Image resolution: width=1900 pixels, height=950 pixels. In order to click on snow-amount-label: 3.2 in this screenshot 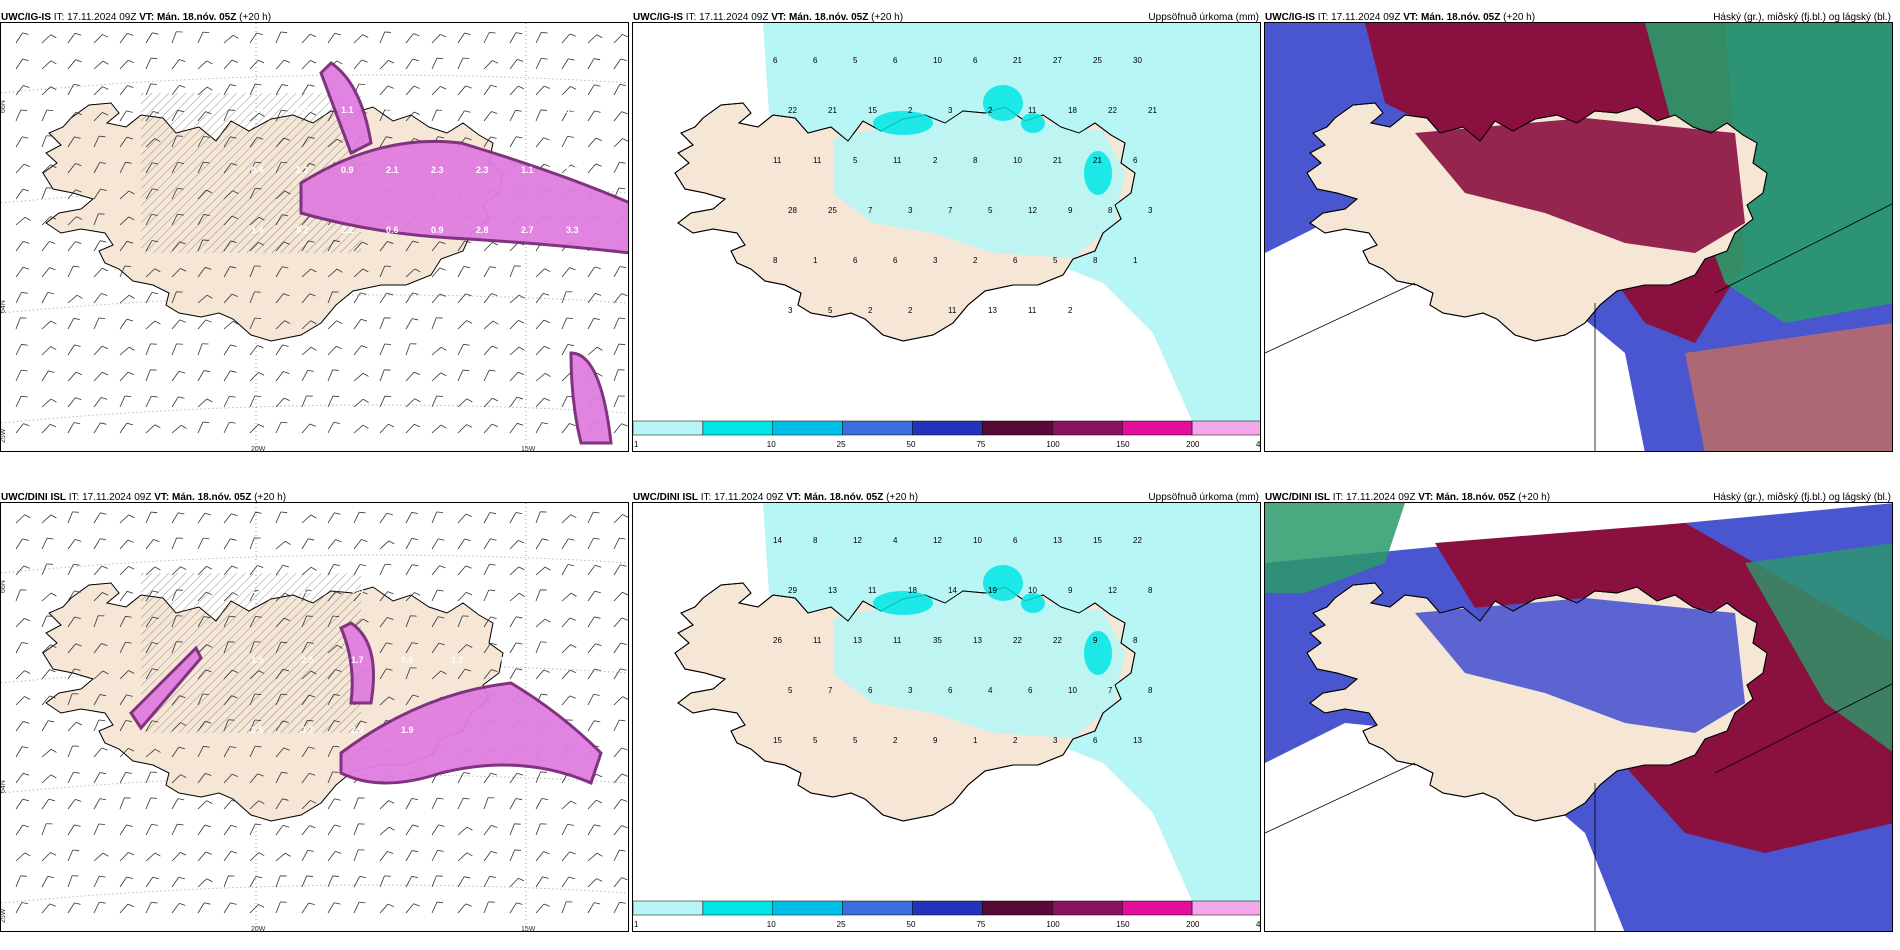, I will do `click(302, 230)`.